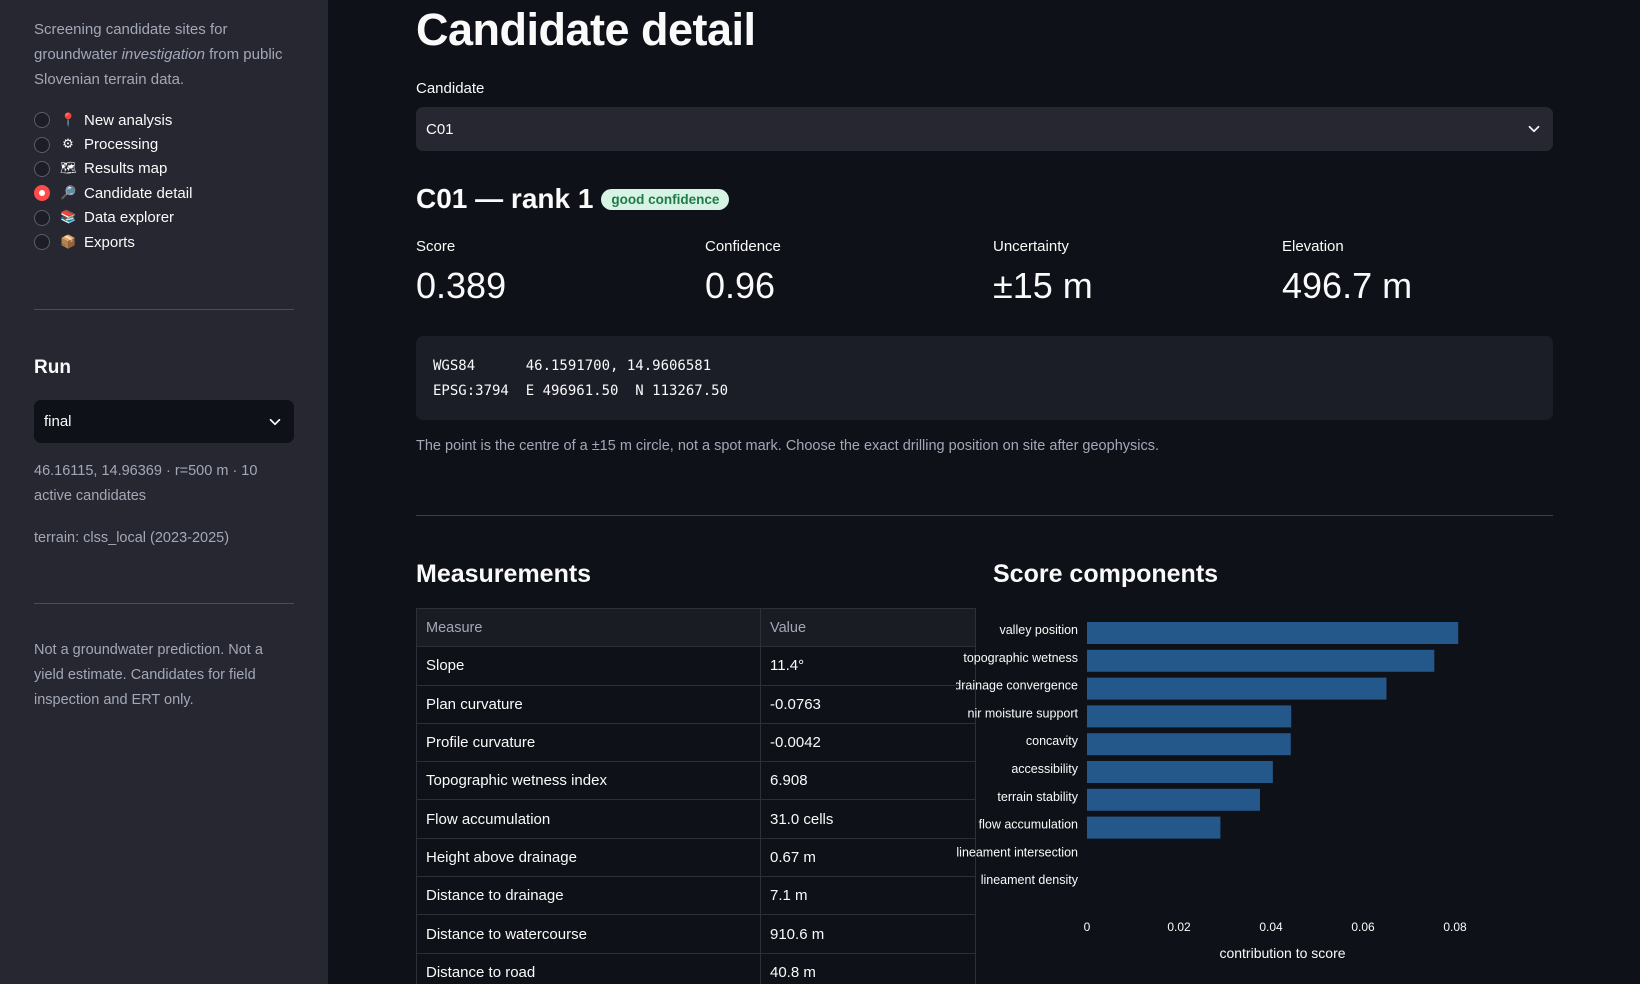 The height and width of the screenshot is (984, 1640). I want to click on bar-label: lineament density, so click(1030, 880).